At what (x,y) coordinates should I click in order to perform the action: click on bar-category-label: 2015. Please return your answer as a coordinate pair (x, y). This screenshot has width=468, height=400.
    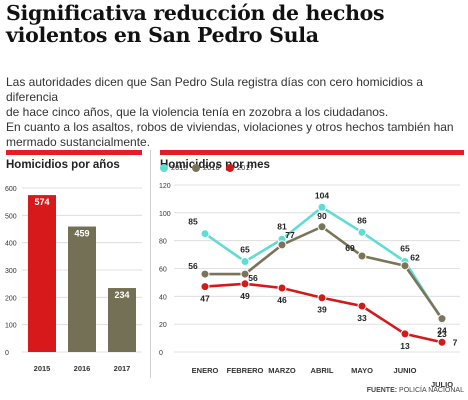
    Looking at the image, I should click on (42, 368).